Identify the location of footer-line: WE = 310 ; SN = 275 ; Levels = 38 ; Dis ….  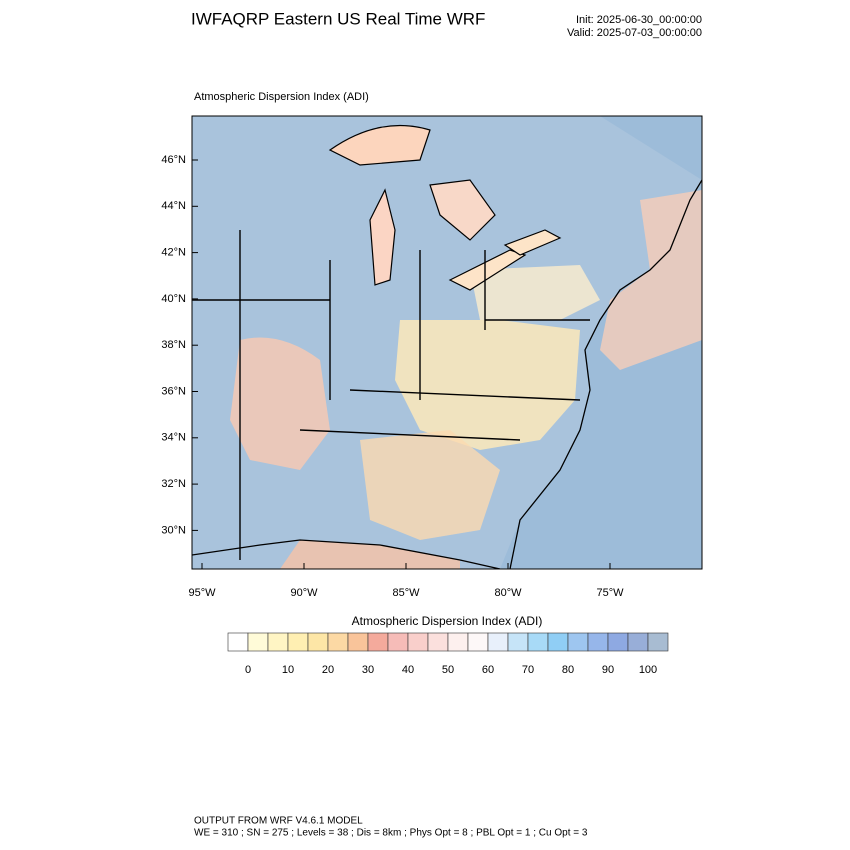
(391, 833).